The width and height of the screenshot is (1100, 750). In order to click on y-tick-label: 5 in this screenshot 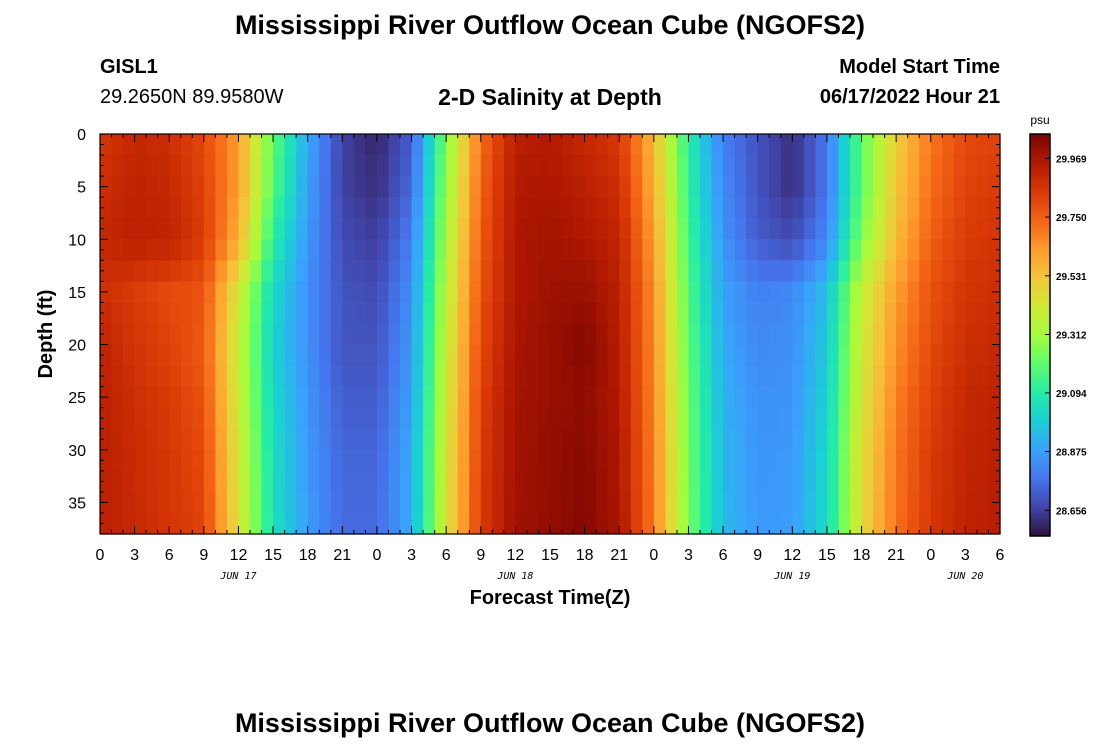, I will do `click(81, 188)`.